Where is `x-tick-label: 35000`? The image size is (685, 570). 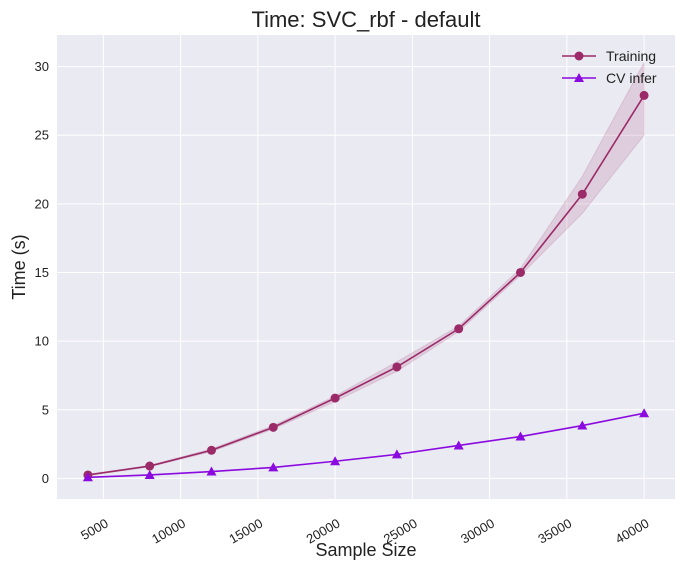 x-tick-label: 35000 is located at coordinates (554, 531).